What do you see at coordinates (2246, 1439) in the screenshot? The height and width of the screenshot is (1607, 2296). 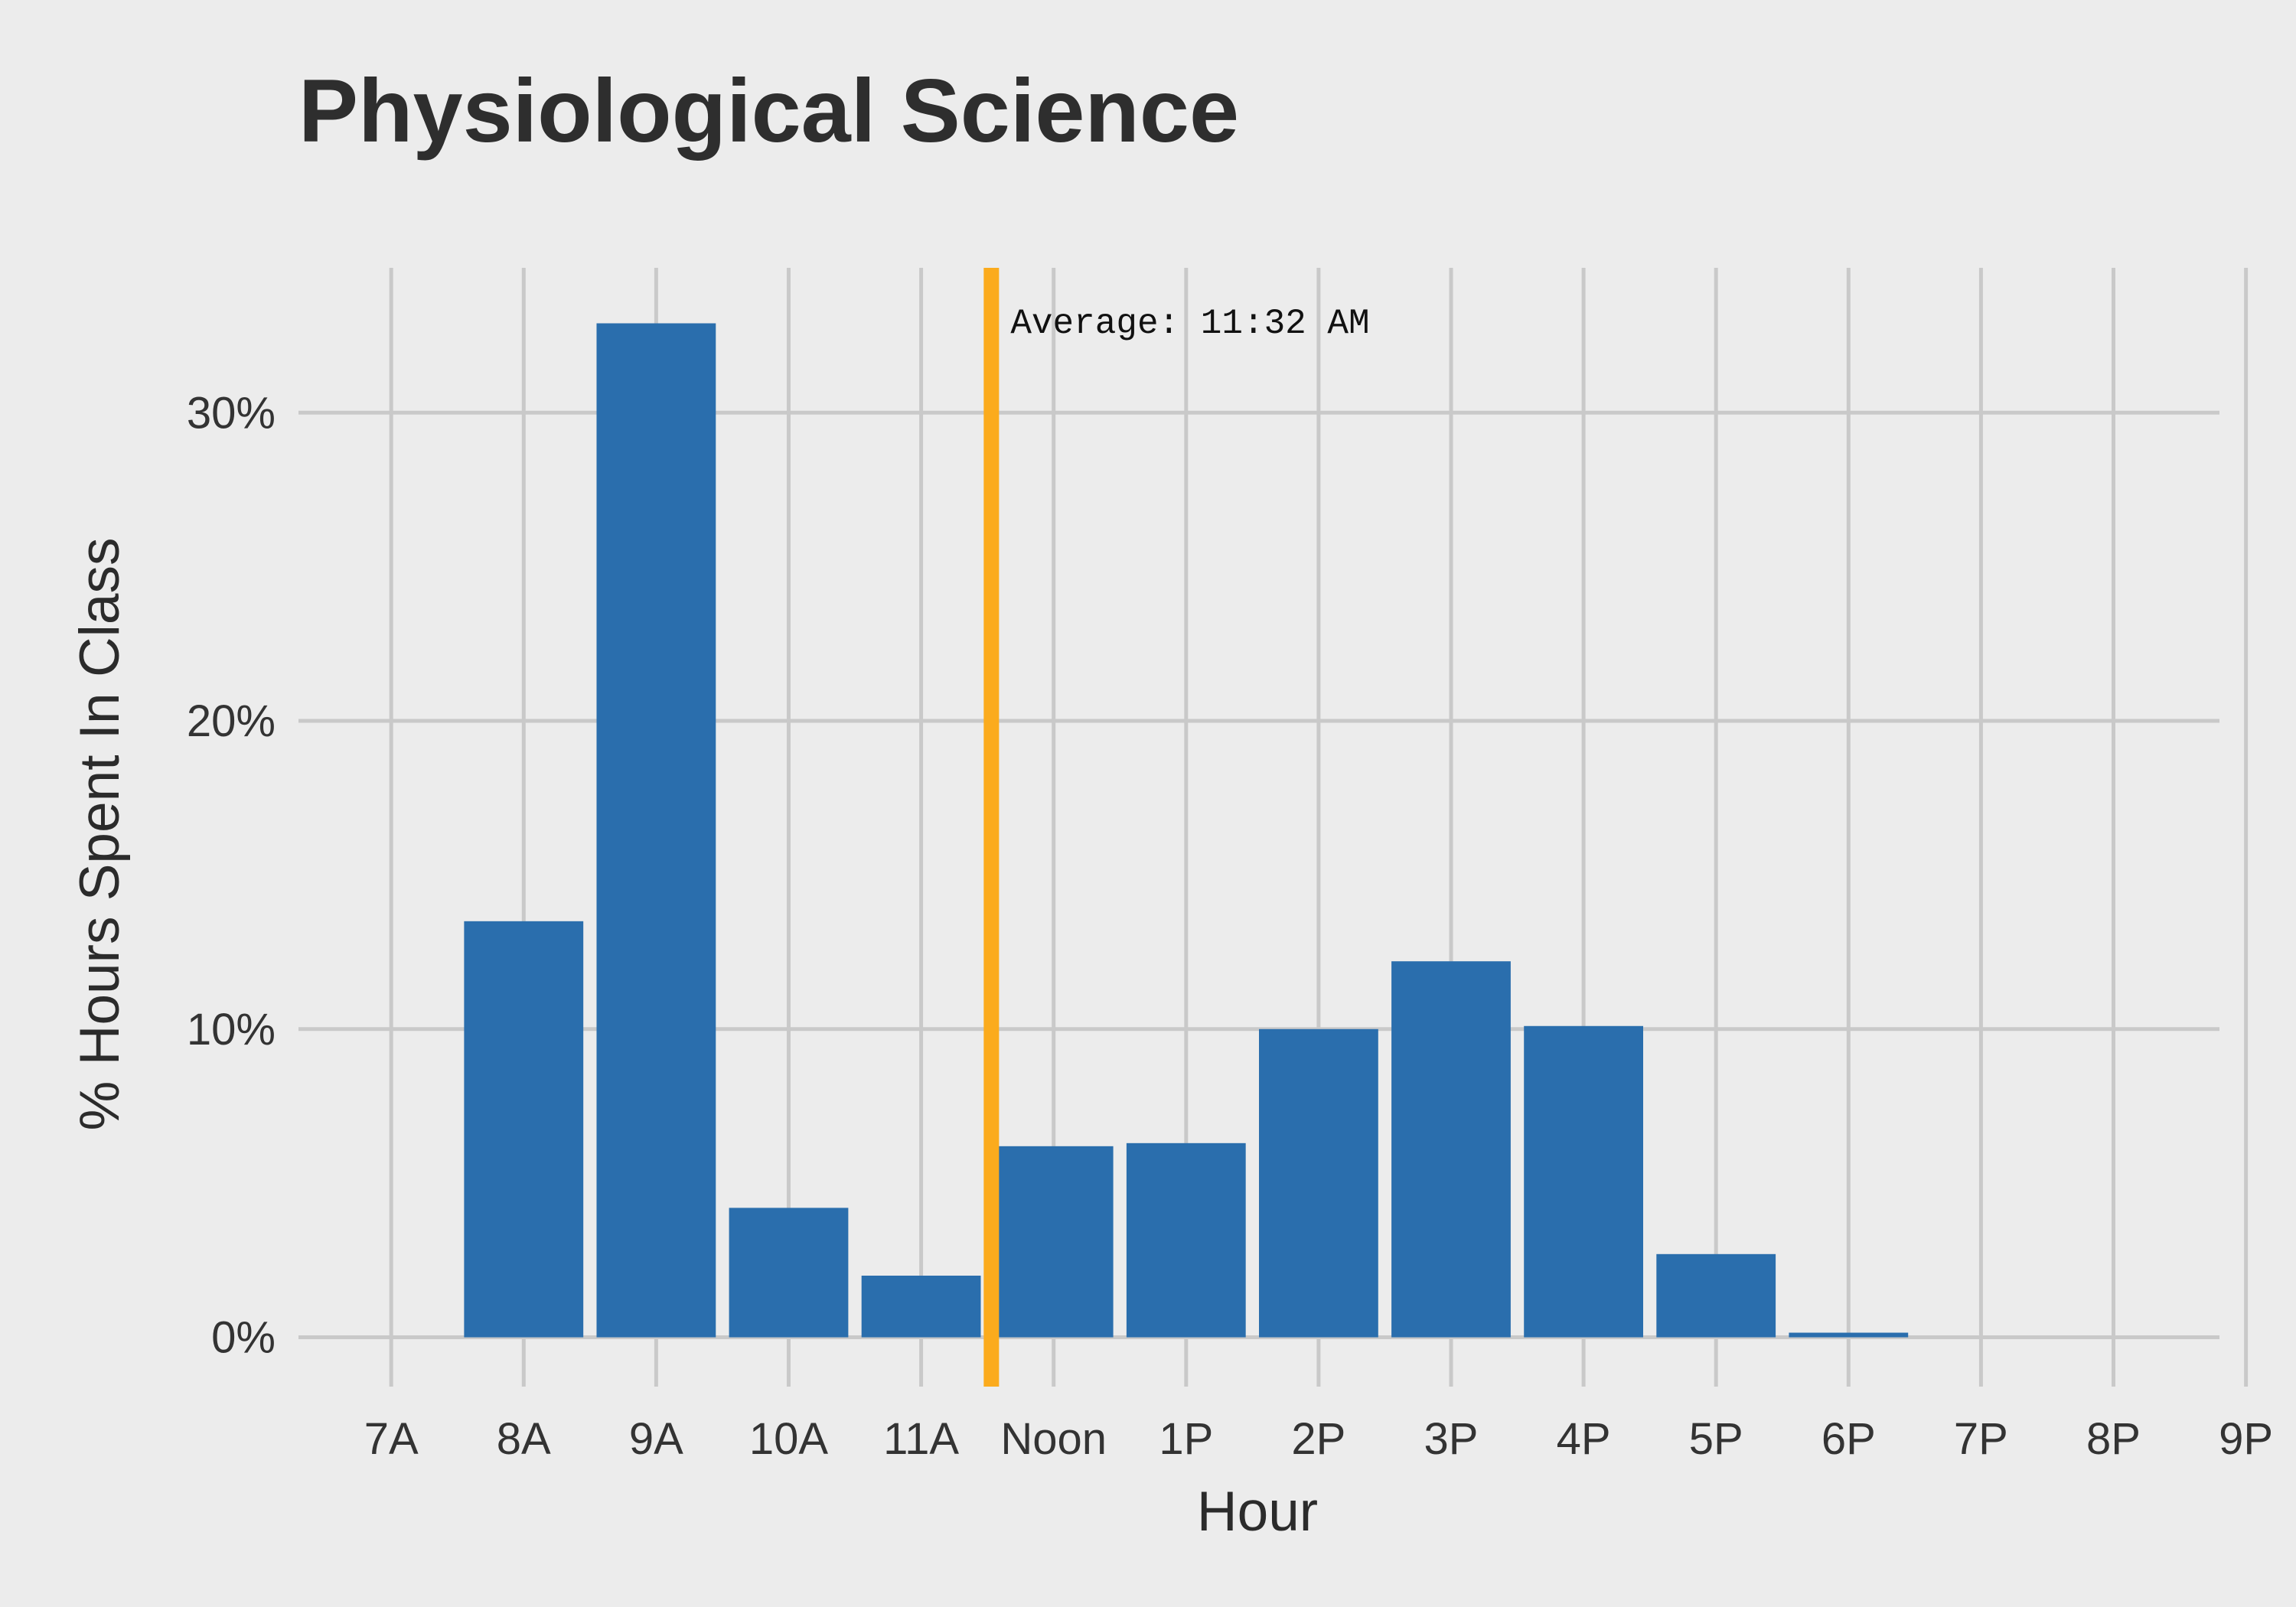 I see `x-tick-label: 9P` at bounding box center [2246, 1439].